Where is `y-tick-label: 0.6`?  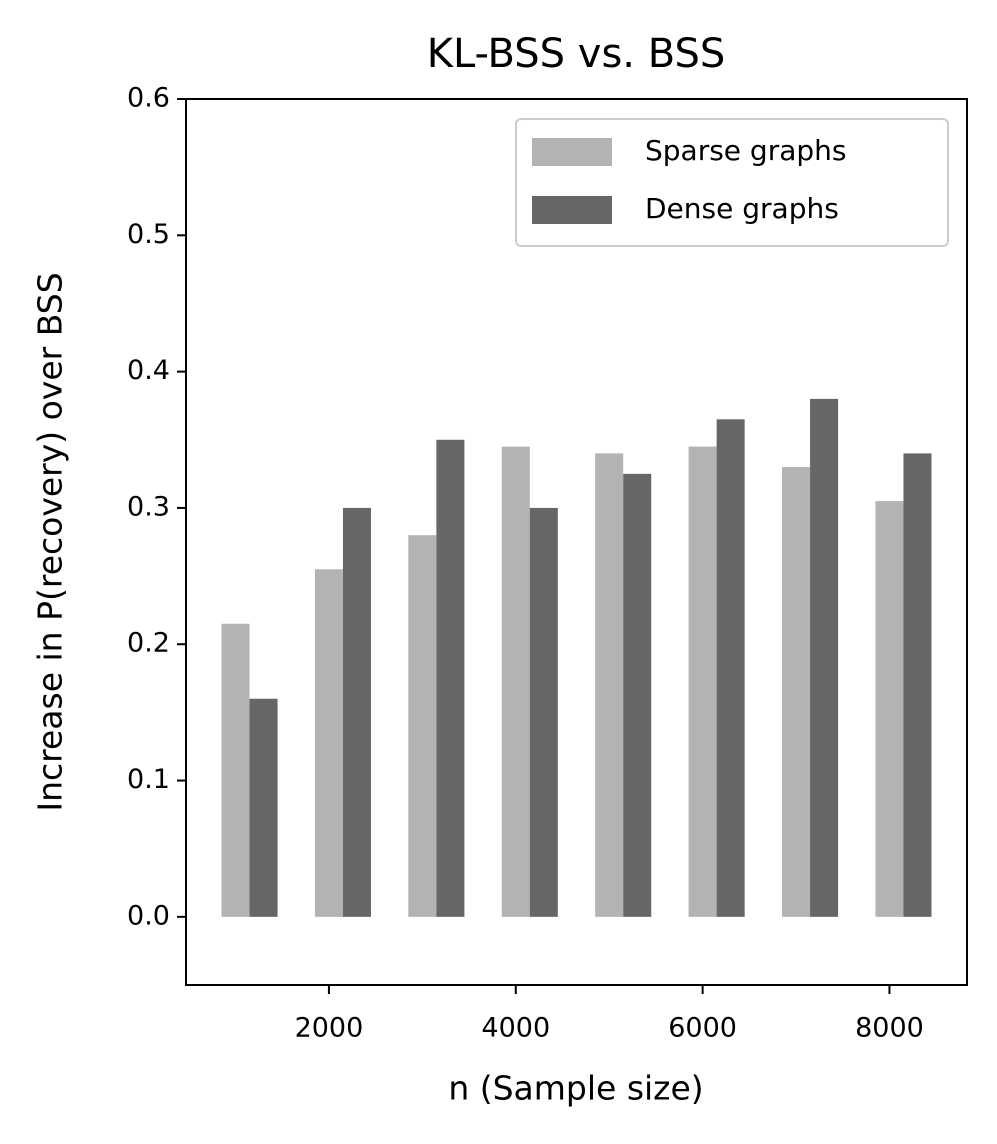 y-tick-label: 0.6 is located at coordinates (148, 98).